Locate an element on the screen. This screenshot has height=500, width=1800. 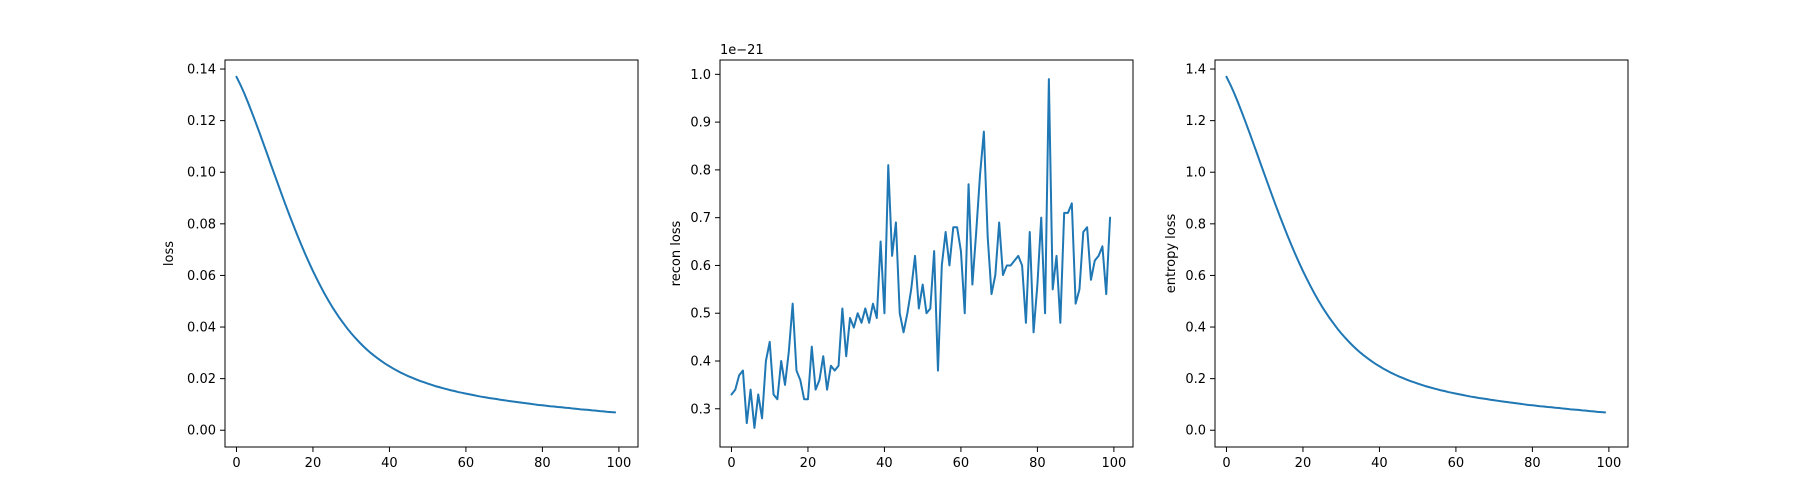
y-tick-label: 0.00 is located at coordinates (201, 431).